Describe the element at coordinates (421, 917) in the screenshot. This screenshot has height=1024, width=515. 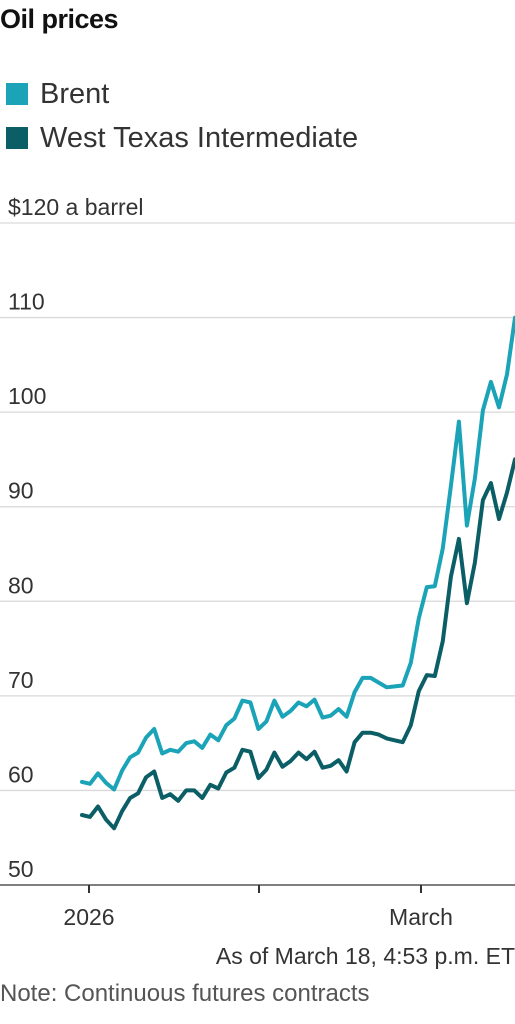
I see `x-tick-label: March` at that location.